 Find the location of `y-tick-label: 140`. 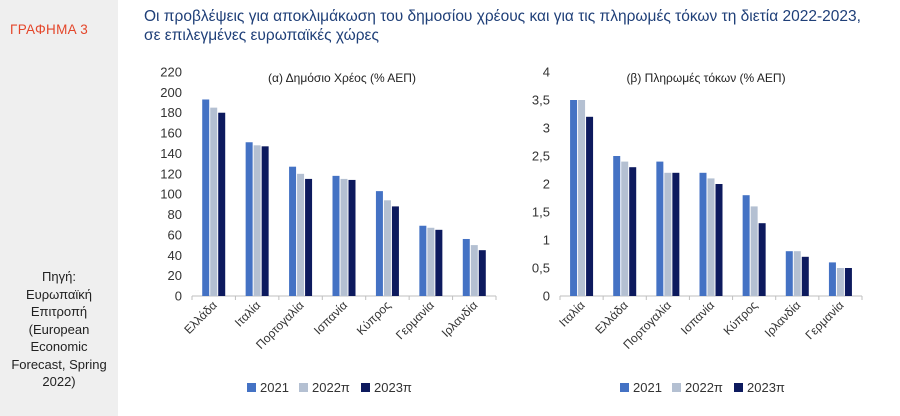

y-tick-label: 140 is located at coordinates (171, 153).